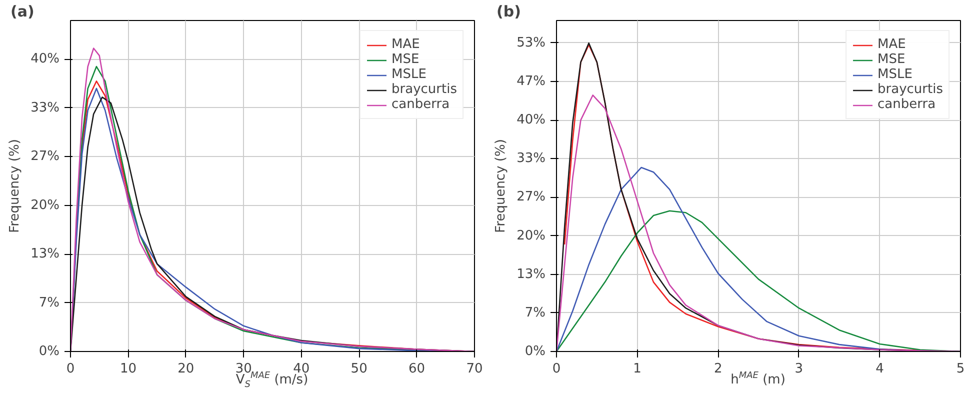 The height and width of the screenshot is (404, 972). What do you see at coordinates (531, 42) in the screenshot?
I see `y-tick-label: 53%` at bounding box center [531, 42].